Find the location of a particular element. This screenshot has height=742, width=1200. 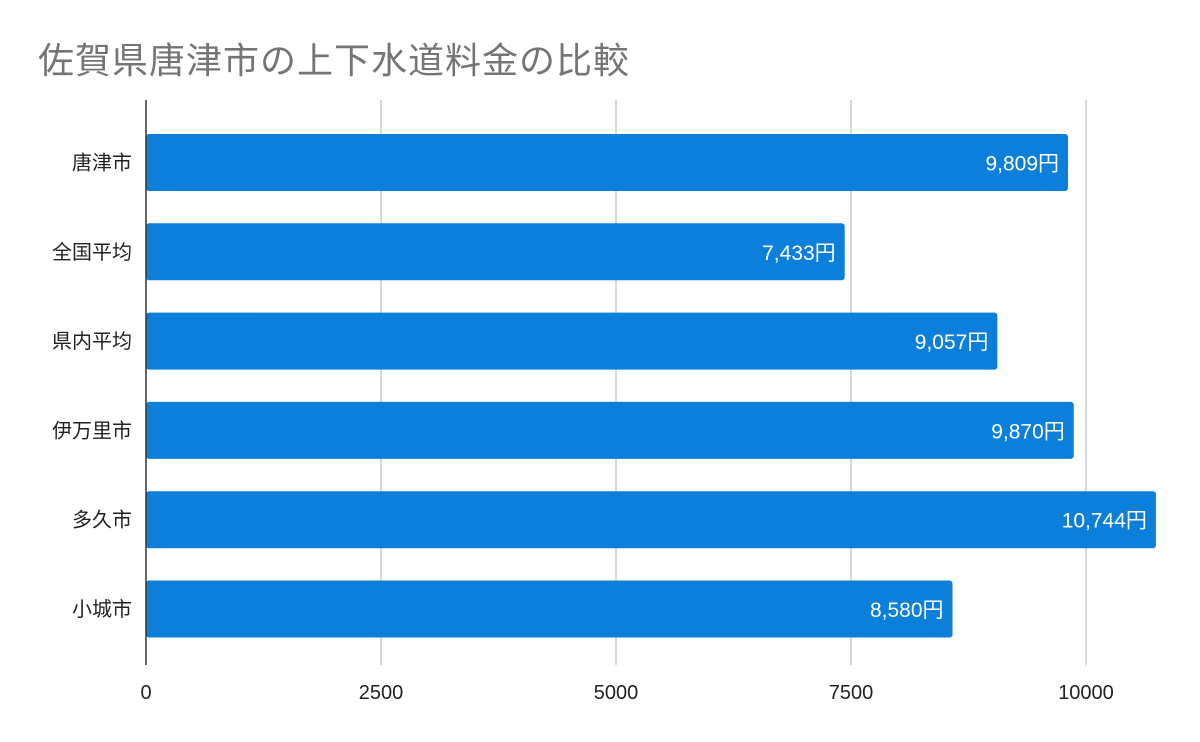

x-tick-label: 0 is located at coordinates (145, 693).